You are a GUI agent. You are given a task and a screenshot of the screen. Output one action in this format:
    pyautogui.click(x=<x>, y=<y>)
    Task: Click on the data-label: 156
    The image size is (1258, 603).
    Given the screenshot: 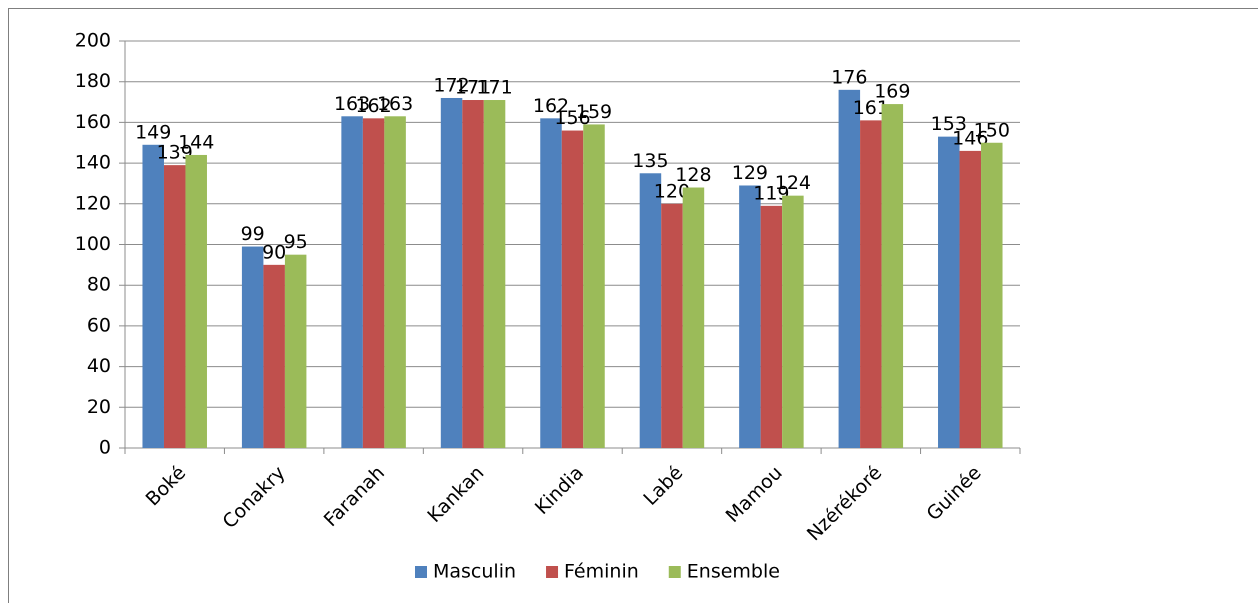 What is the action you would take?
    pyautogui.click(x=572, y=118)
    